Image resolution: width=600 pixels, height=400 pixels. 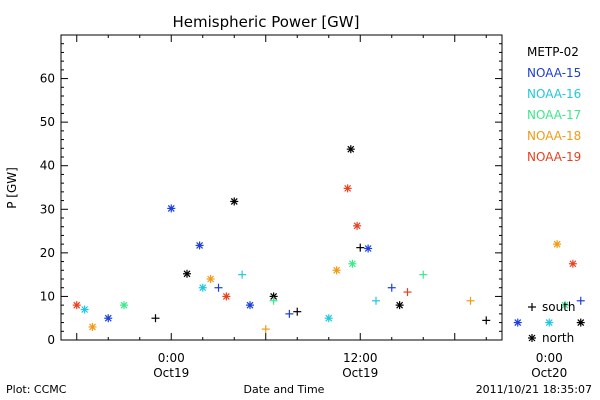 What do you see at coordinates (534, 389) in the screenshot?
I see `footer-timestamp: 2011/10/21 18:35:07` at bounding box center [534, 389].